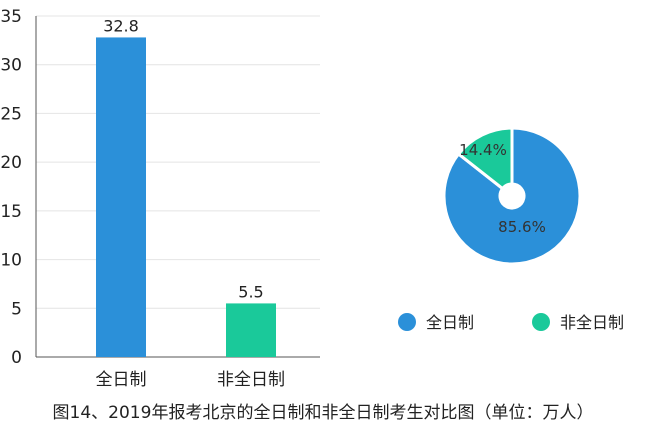 This screenshot has width=646, height=424. Describe the element at coordinates (191, 380) in the screenshot. I see `bar-x-axis-ticks: 全日制 非全日制` at that location.